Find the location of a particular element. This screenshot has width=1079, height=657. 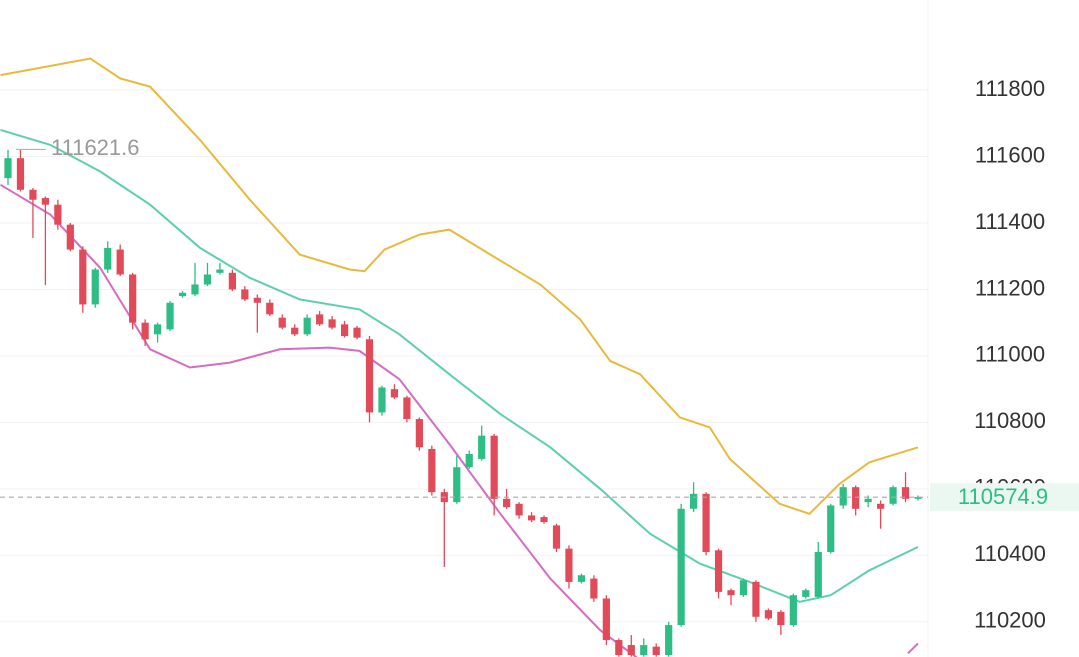

y-tick-label: 111800 is located at coordinates (1010, 88).